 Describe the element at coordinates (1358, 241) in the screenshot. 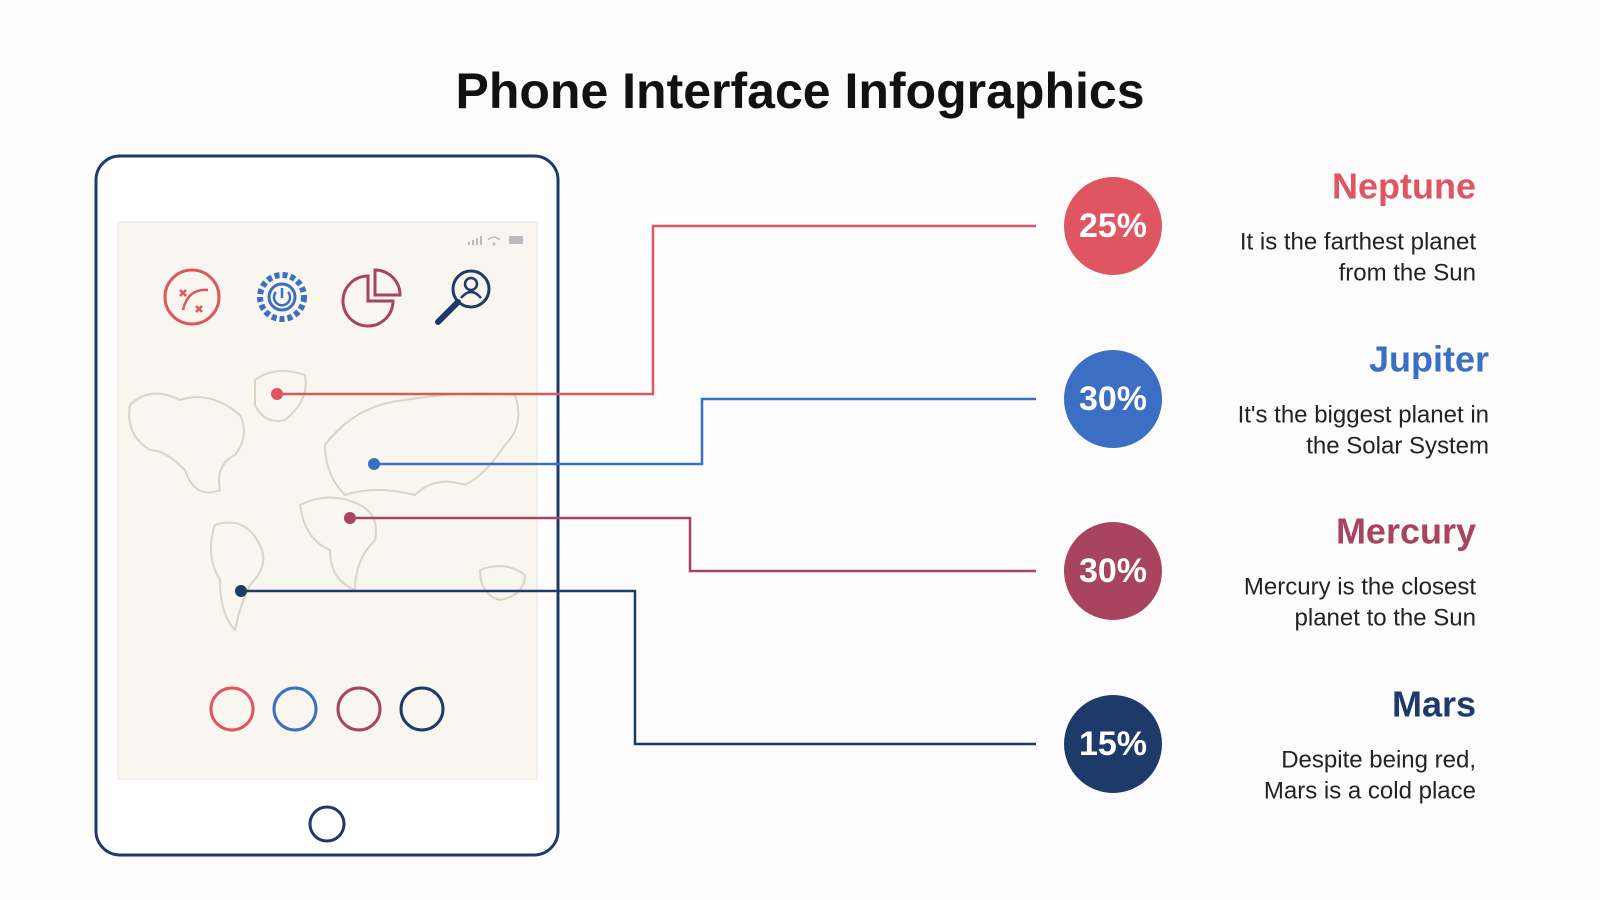

I see `item-description: It is the farthest planet` at that location.